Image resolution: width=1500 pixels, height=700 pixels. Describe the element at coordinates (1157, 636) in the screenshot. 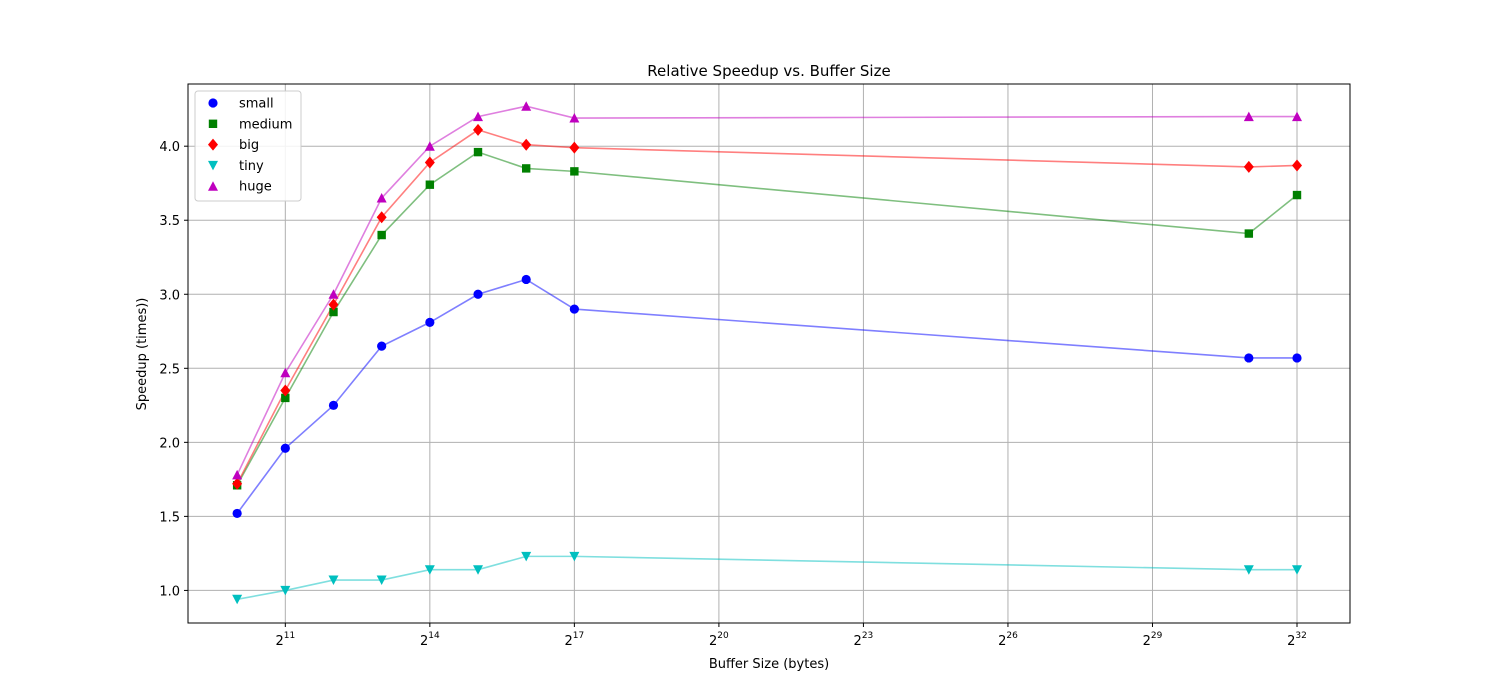

I see `x-tick-exponent: 29` at that location.